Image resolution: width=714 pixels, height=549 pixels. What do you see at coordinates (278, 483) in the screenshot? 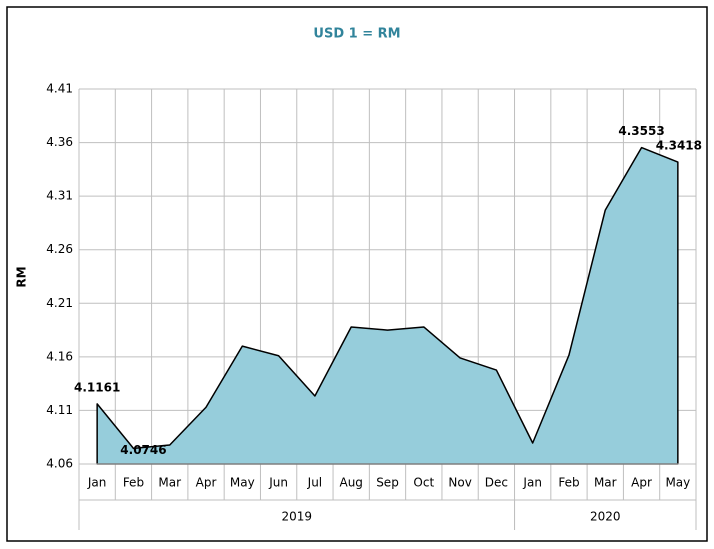
I see `x-tick-label: Jun` at bounding box center [278, 483].